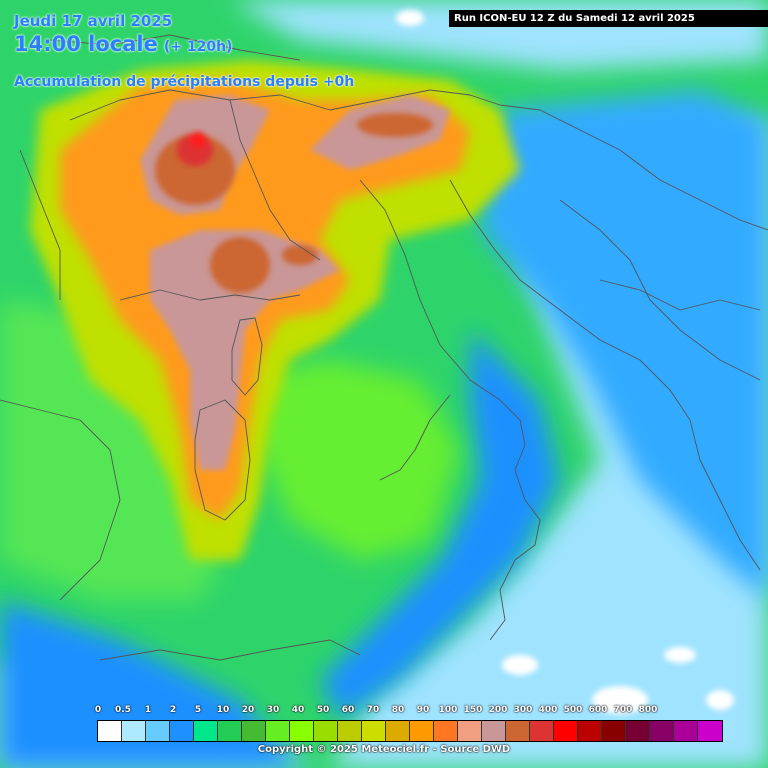  I want to click on border-germany, so click(175, 47).